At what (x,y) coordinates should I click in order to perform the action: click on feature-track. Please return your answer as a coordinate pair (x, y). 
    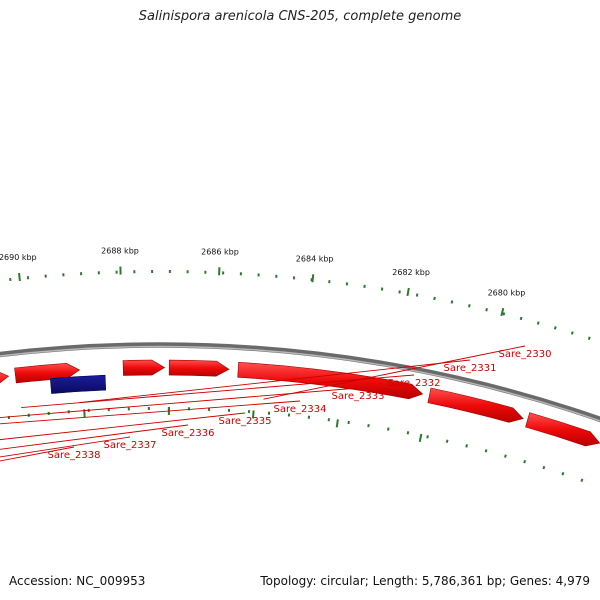
    Looking at the image, I should click on (300, 403).